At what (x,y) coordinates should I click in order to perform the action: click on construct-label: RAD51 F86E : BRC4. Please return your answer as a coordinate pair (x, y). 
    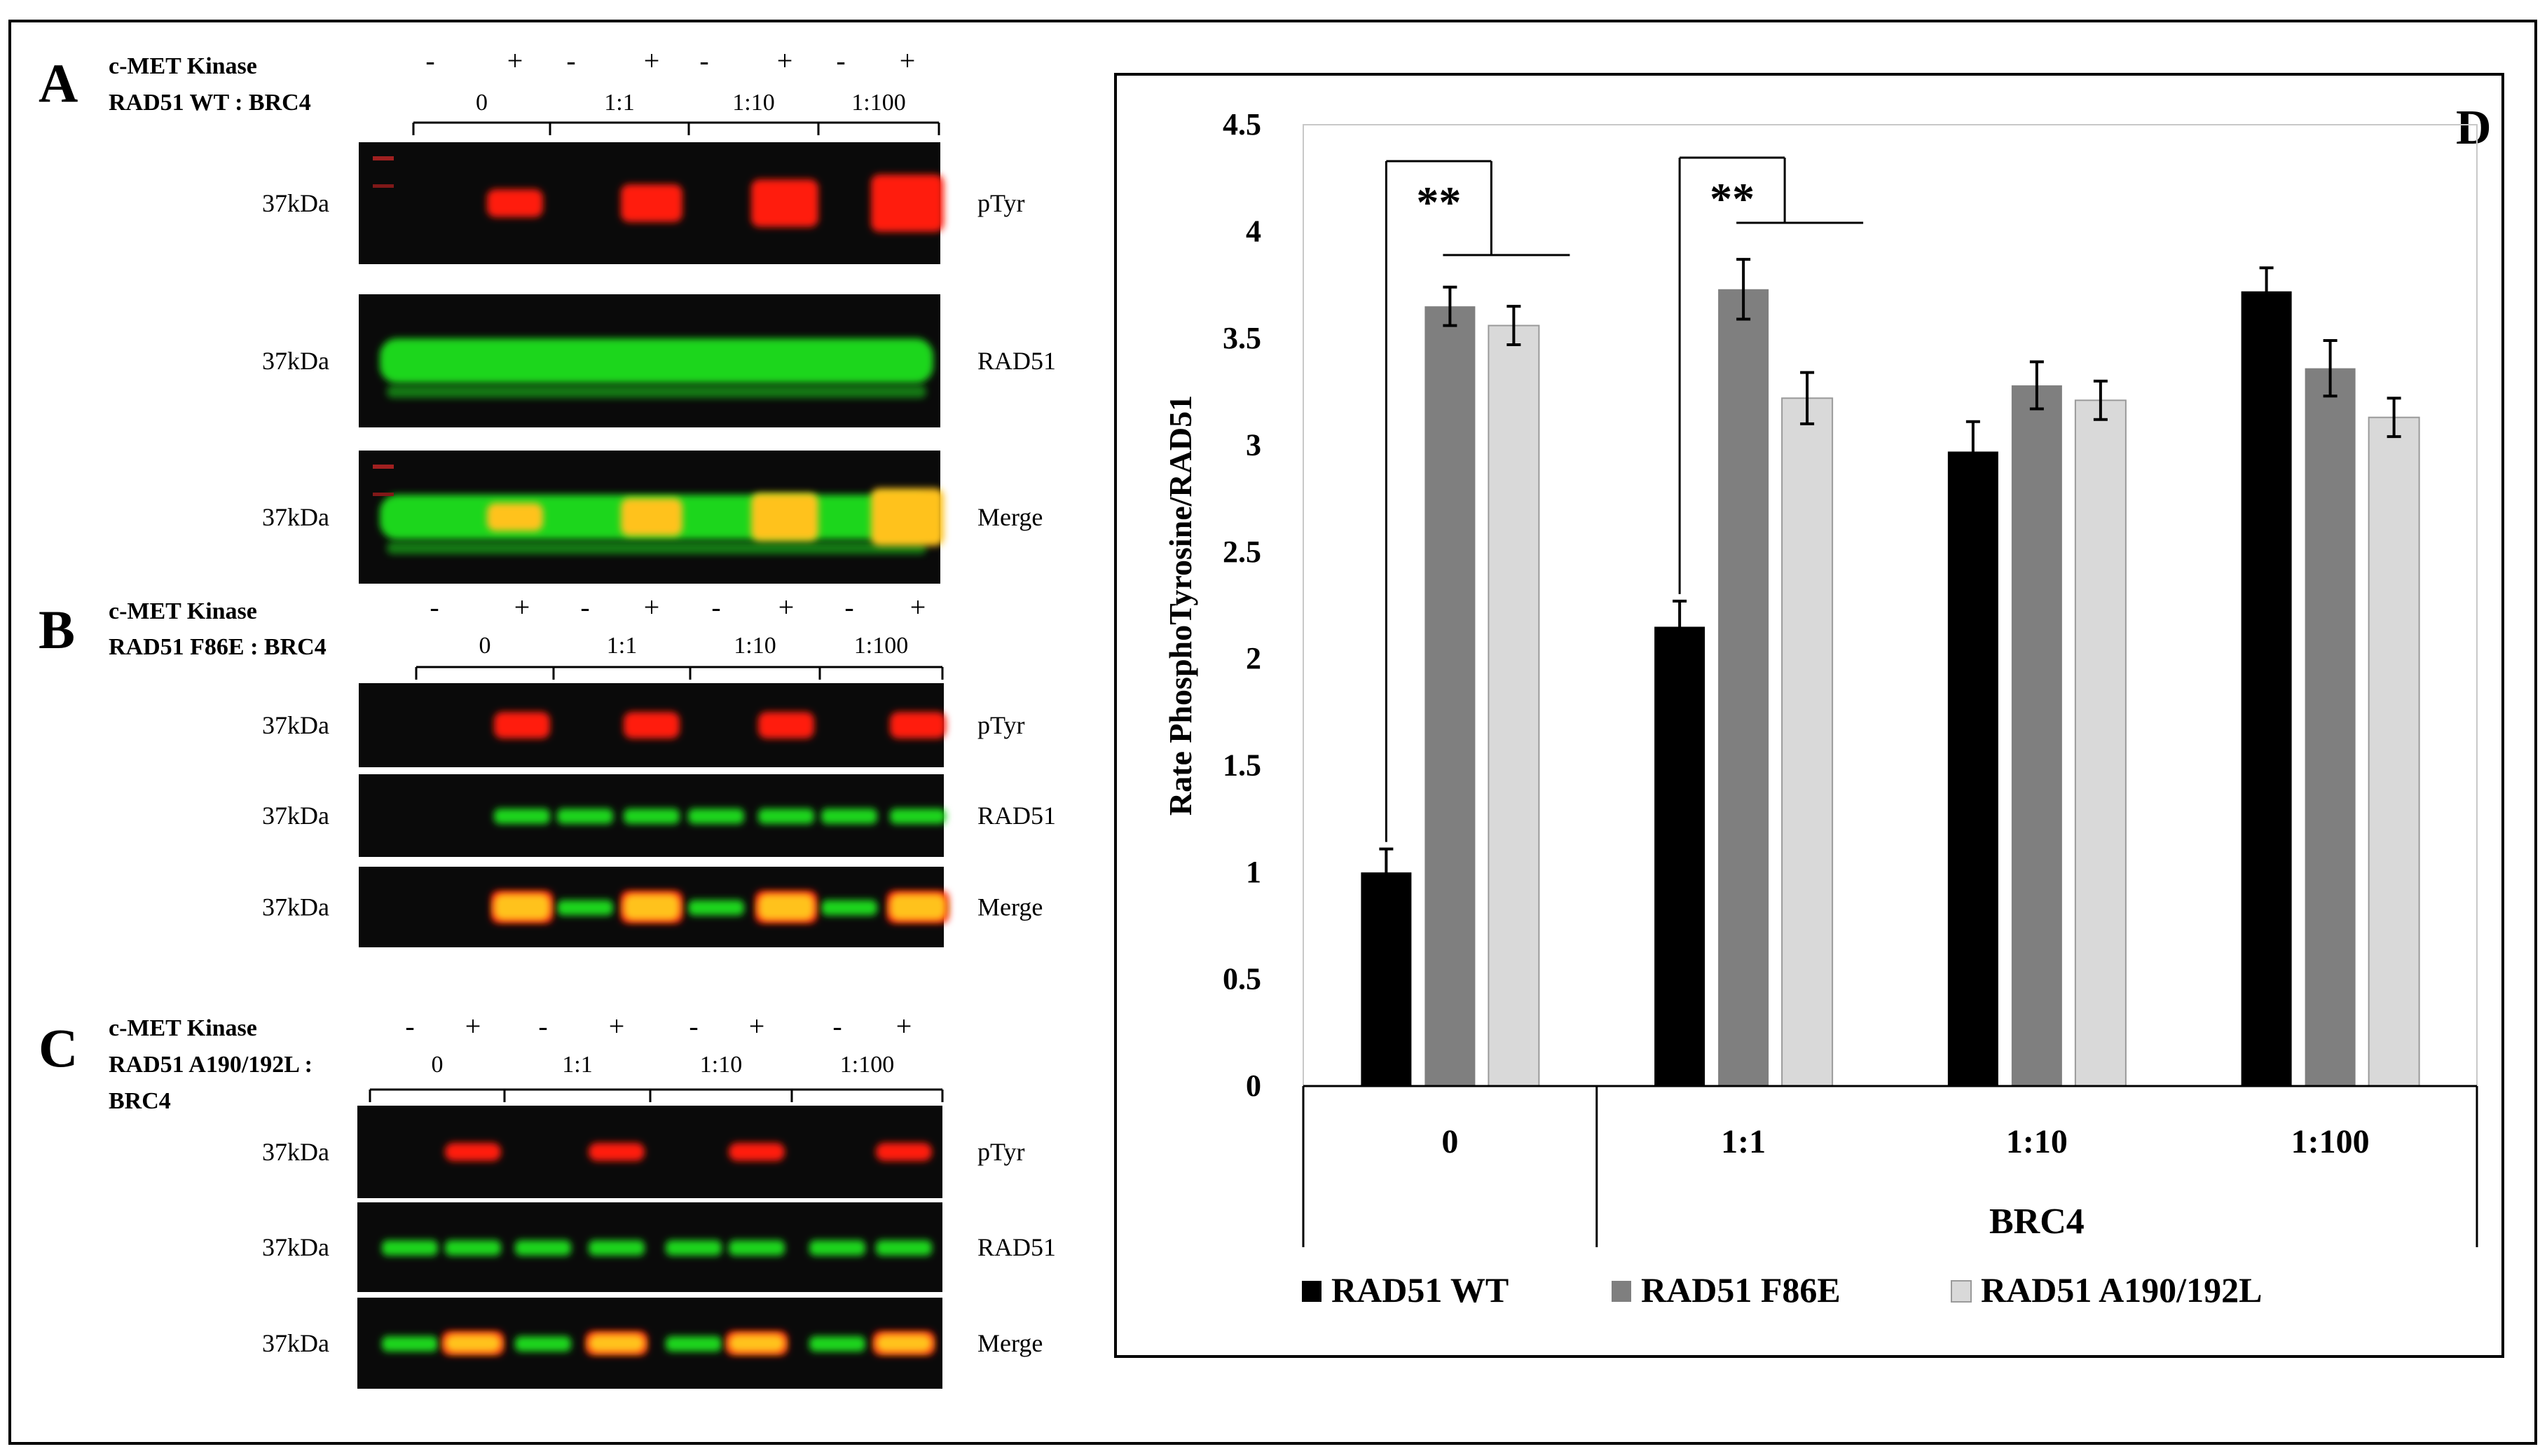
    Looking at the image, I should click on (218, 647).